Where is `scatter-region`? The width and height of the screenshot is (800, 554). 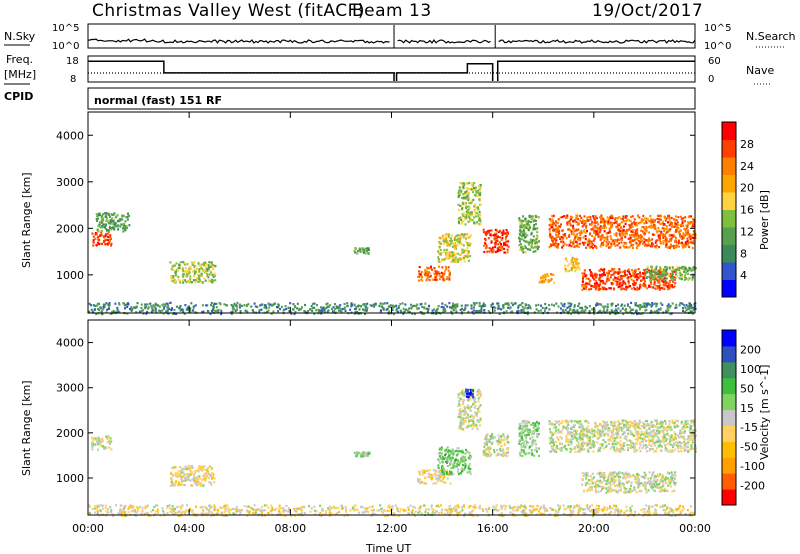
scatter-region is located at coordinates (392, 308).